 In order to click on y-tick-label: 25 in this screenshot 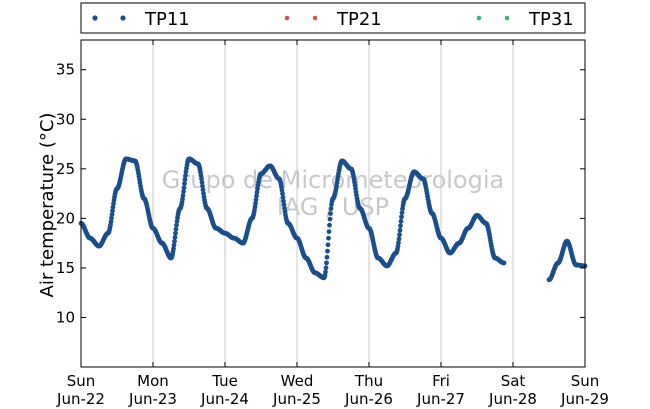, I will do `click(65, 169)`.